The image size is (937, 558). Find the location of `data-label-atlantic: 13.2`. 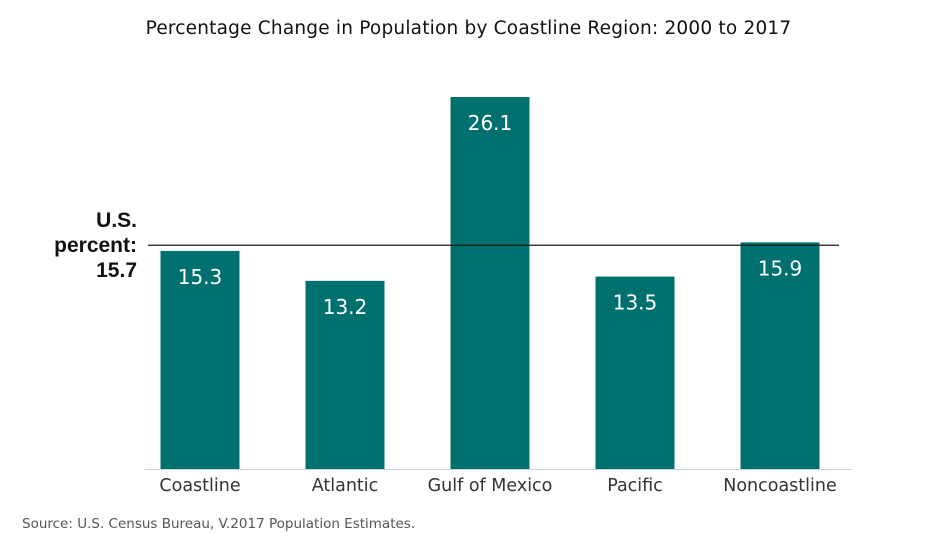

data-label-atlantic: 13.2 is located at coordinates (345, 307).